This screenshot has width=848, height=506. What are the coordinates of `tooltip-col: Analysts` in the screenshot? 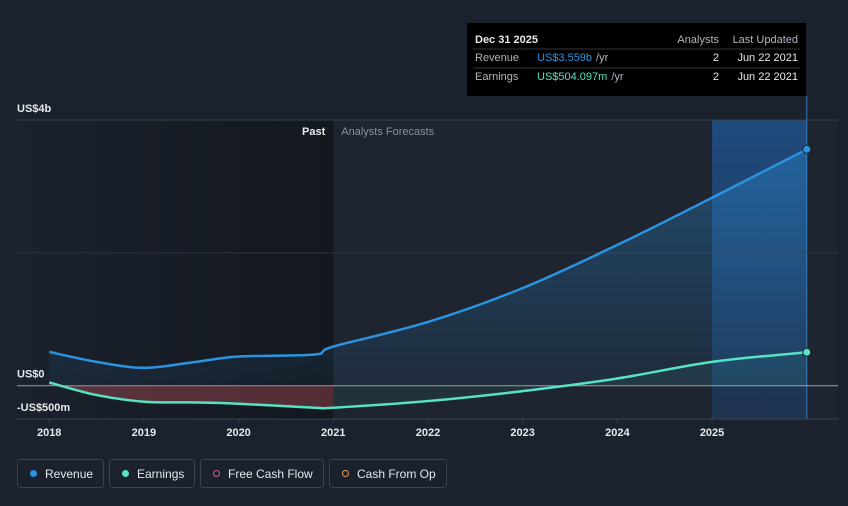 It's located at (698, 40).